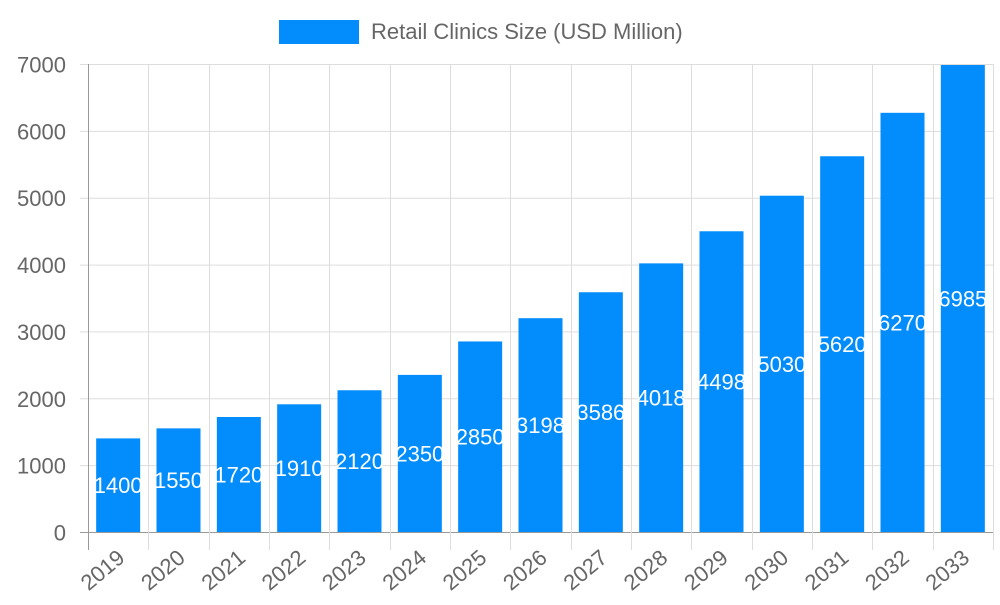 Image resolution: width=1000 pixels, height=605 pixels. I want to click on y-tick-label: 4000, so click(41, 265).